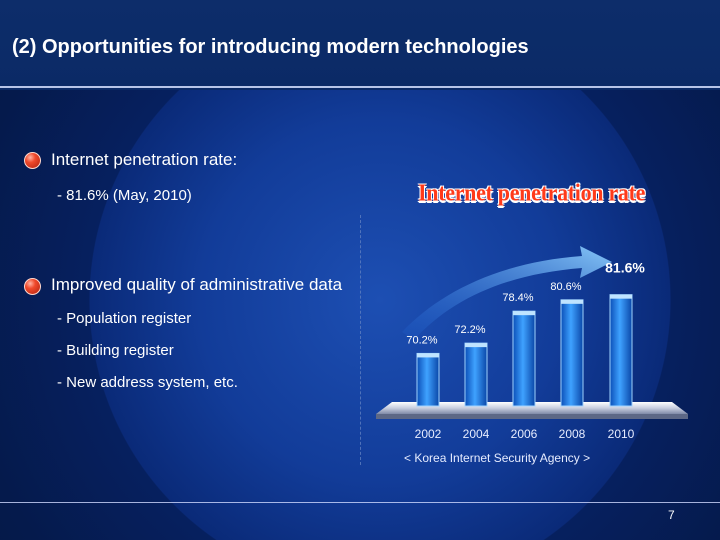 The width and height of the screenshot is (720, 540). I want to click on bar-cap-2006, so click(524, 313).